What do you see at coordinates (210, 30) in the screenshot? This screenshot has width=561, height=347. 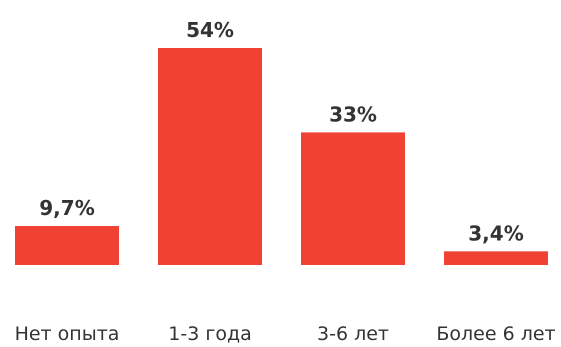 I see `value-label-2: 54%` at bounding box center [210, 30].